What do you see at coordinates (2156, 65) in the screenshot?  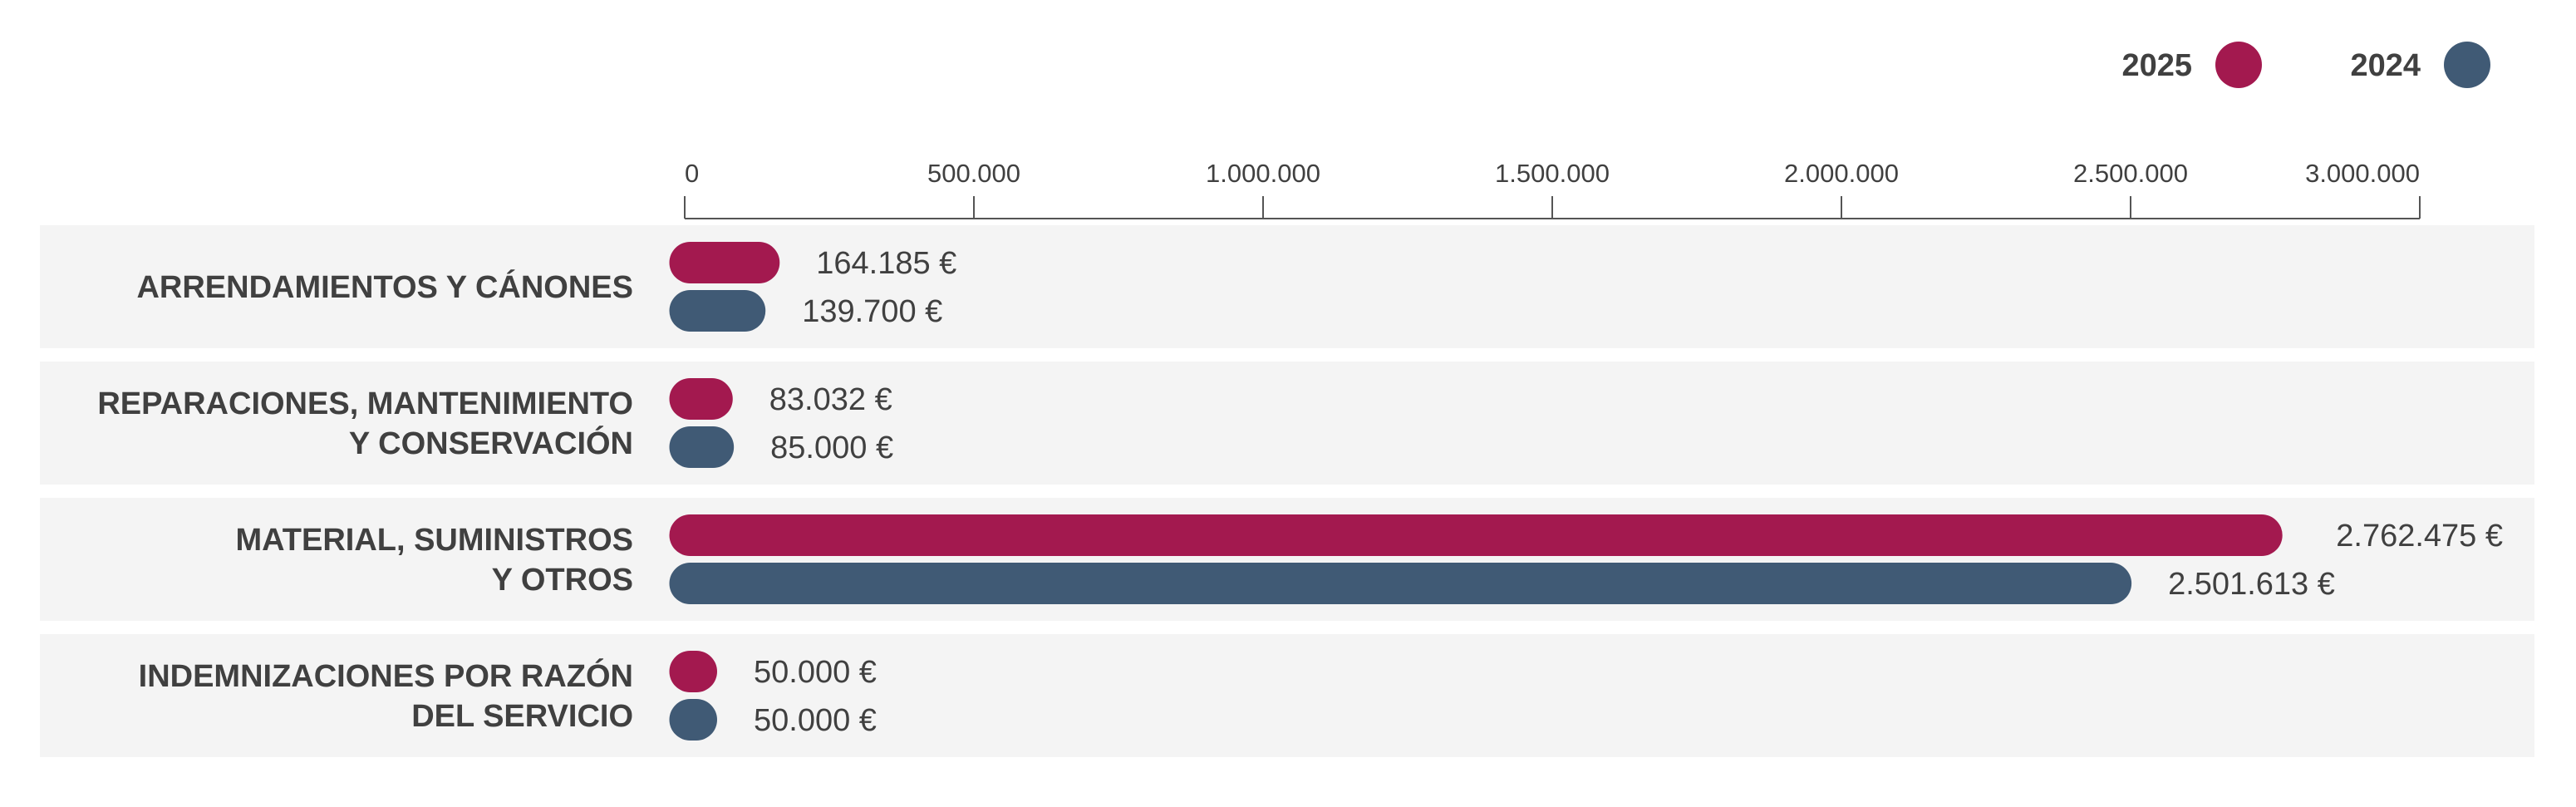 I see `legend-label-2025: 2025` at bounding box center [2156, 65].